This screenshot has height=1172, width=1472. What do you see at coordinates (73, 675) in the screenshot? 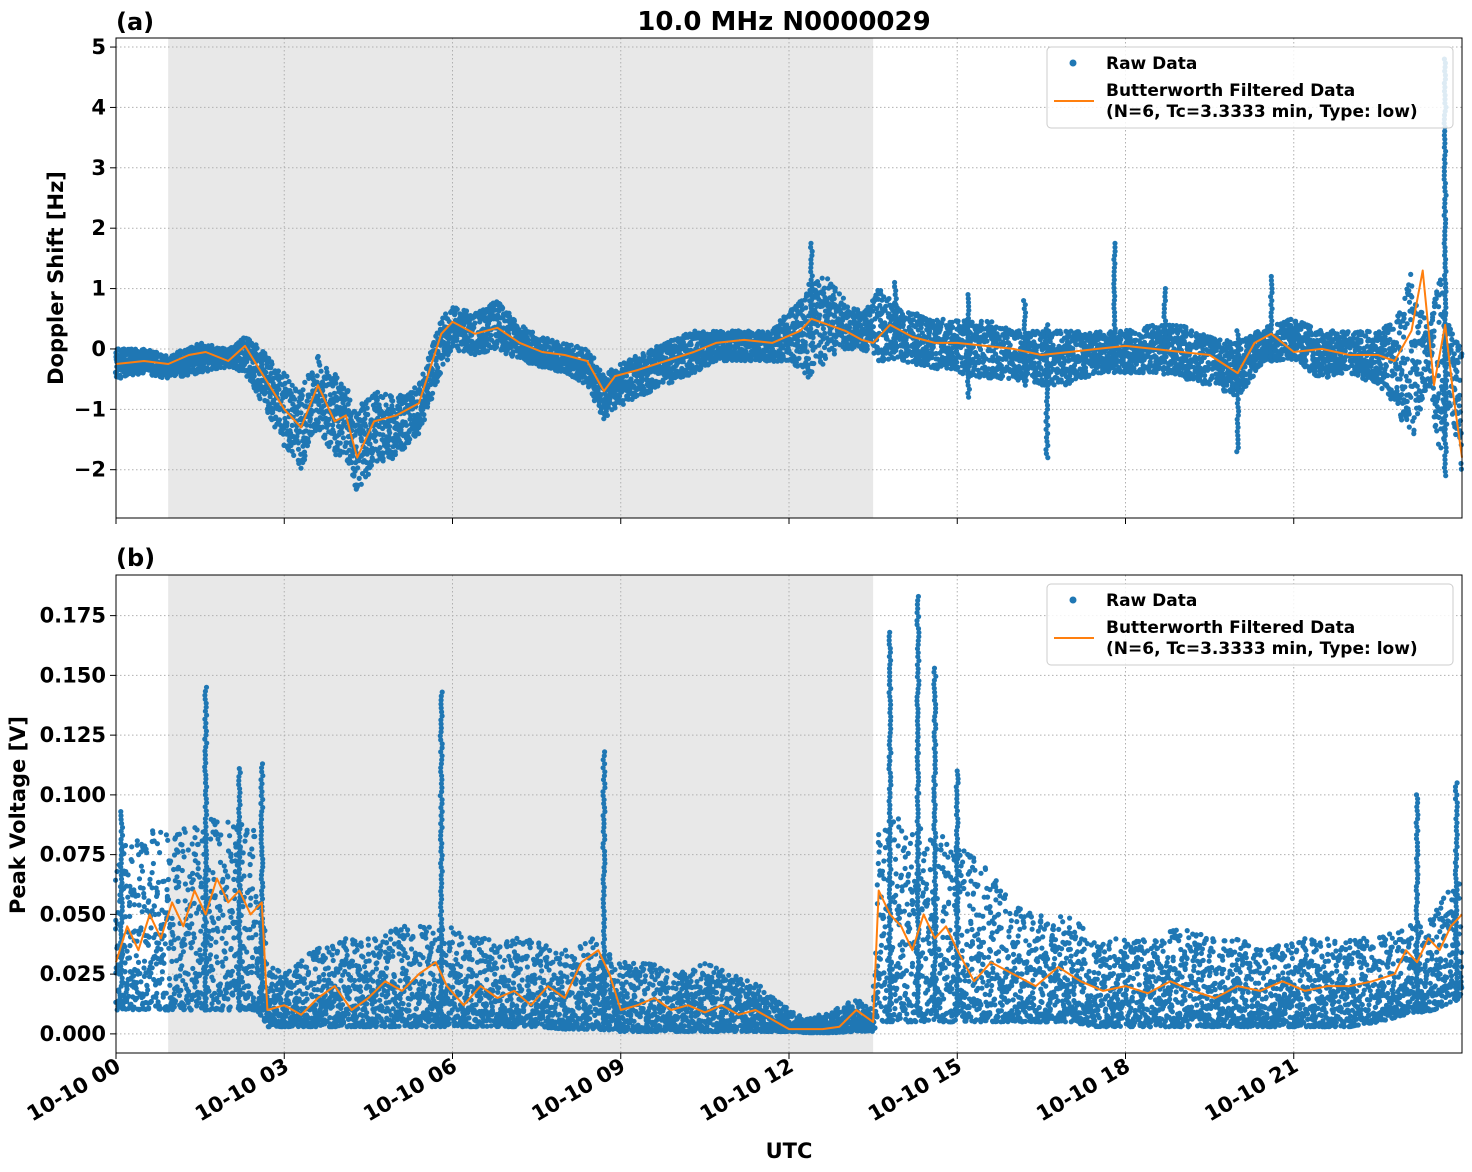
I see `y-tick-label: 0.150` at bounding box center [73, 675].